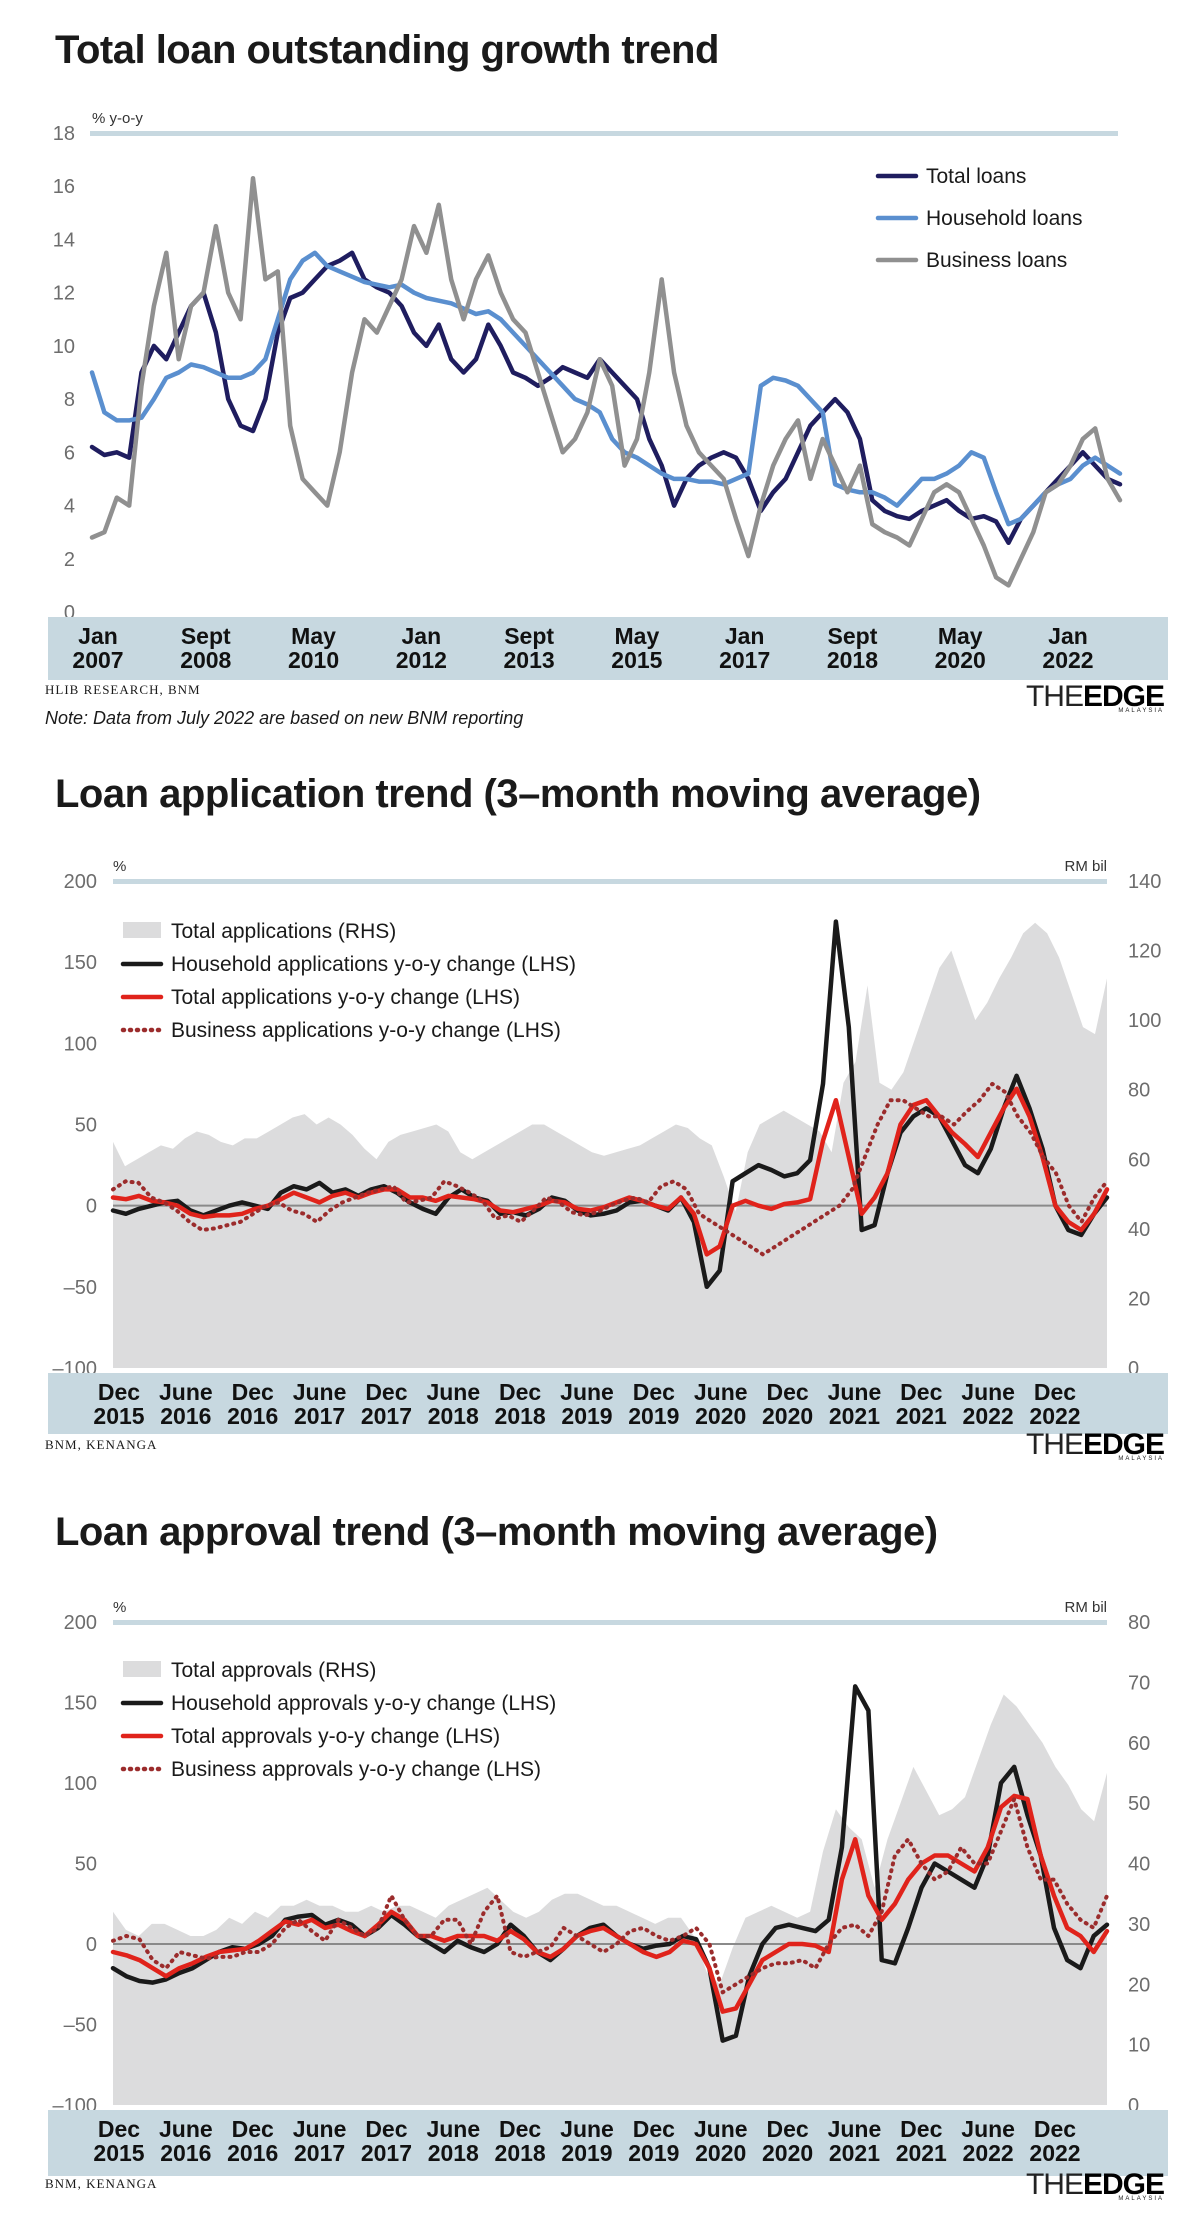 The width and height of the screenshot is (1200, 2224). Describe the element at coordinates (1004, 218) in the screenshot. I see `legend-label: Household loans` at that location.